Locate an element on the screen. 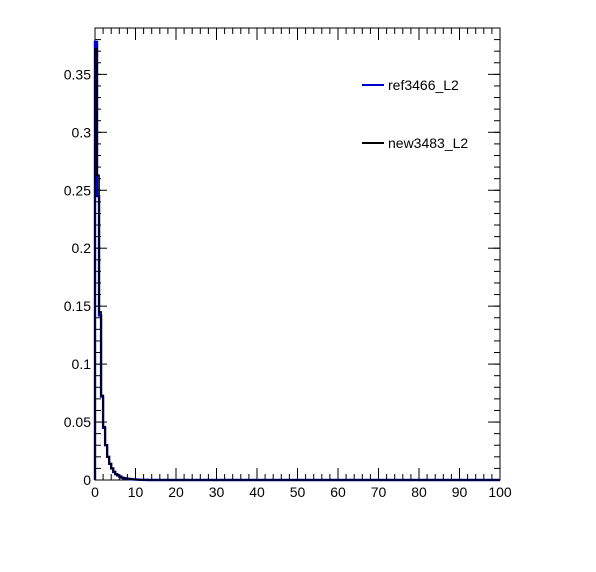 The width and height of the screenshot is (596, 572). y-tick-label: 0.1 is located at coordinates (82, 364).